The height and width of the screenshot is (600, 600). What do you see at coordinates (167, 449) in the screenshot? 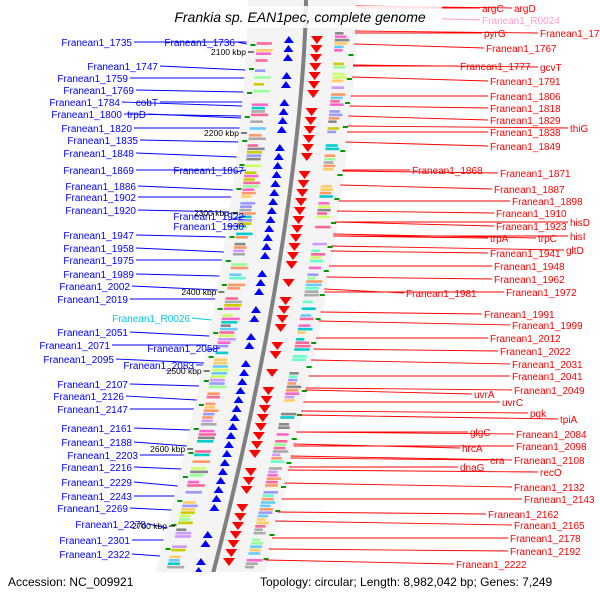
I see `kbp-tick-label: 2600 kbp` at bounding box center [167, 449].